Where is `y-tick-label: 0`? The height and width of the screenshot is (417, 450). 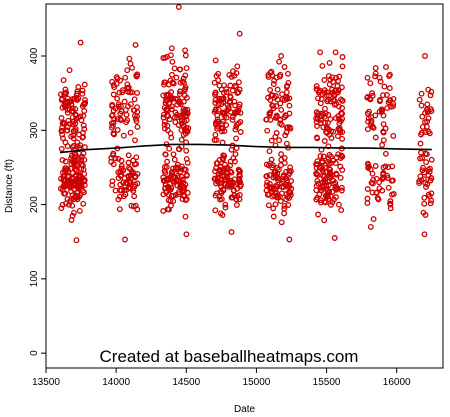
y-tick-label: 0 is located at coordinates (34, 353).